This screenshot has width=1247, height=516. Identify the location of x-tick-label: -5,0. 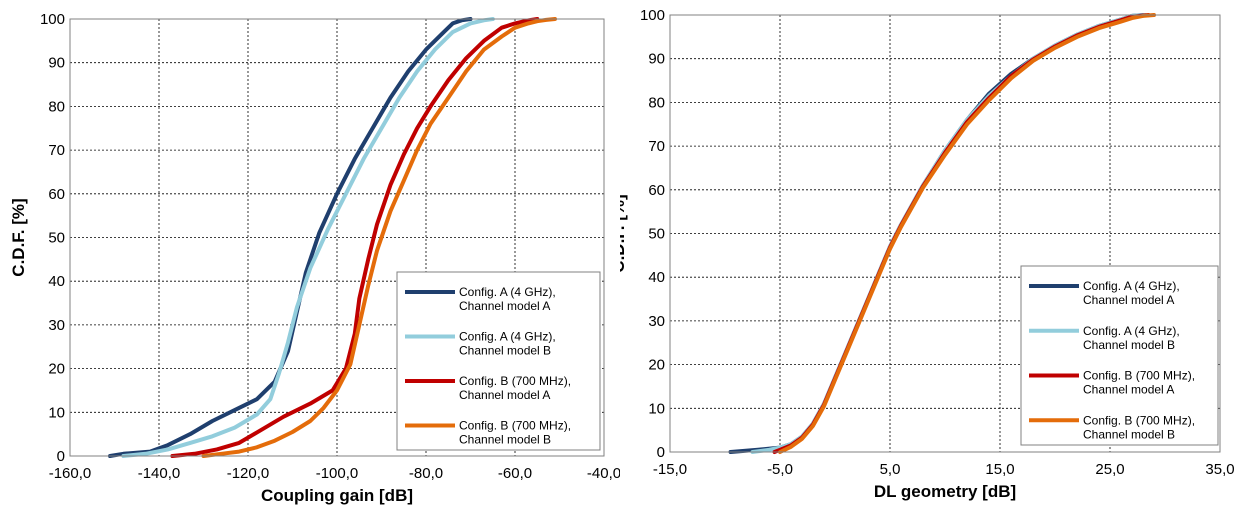
(780, 469).